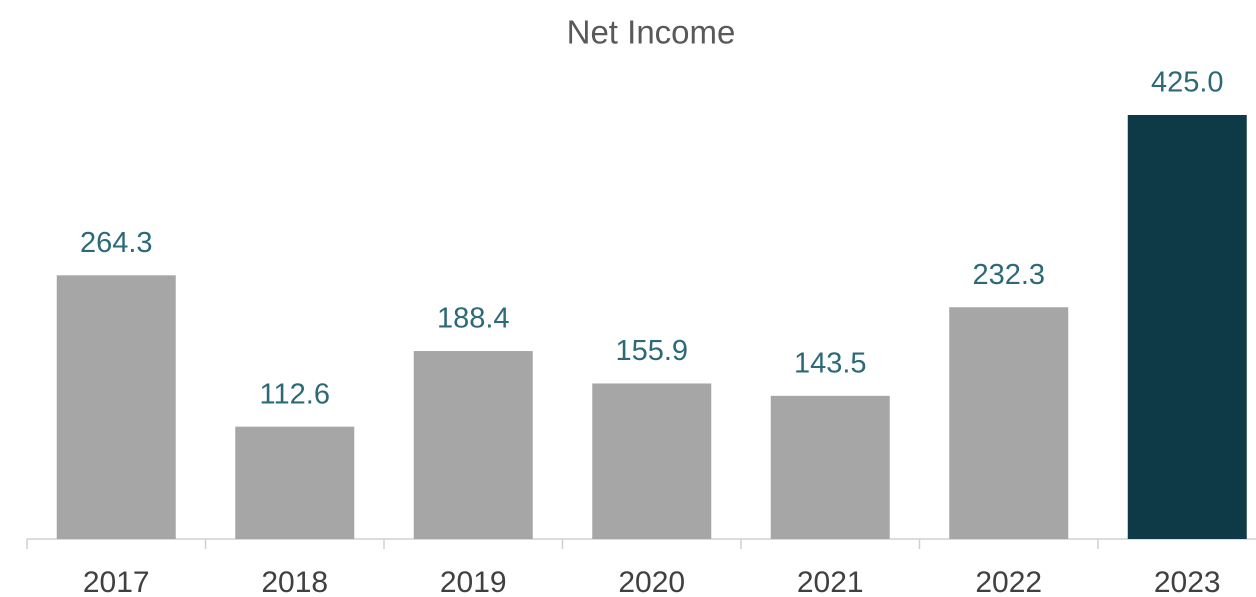  Describe the element at coordinates (116, 243) in the screenshot. I see `value-label: 264.3` at that location.